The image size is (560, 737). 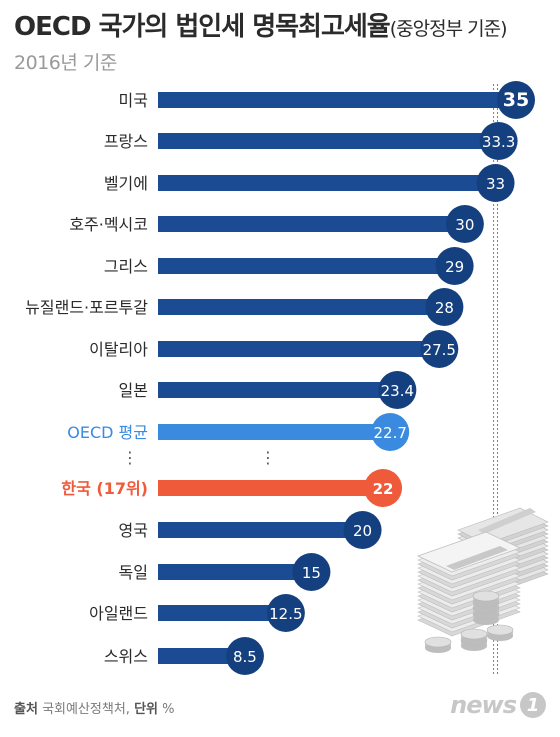 I want to click on news1-logo: news 1, so click(x=498, y=705).